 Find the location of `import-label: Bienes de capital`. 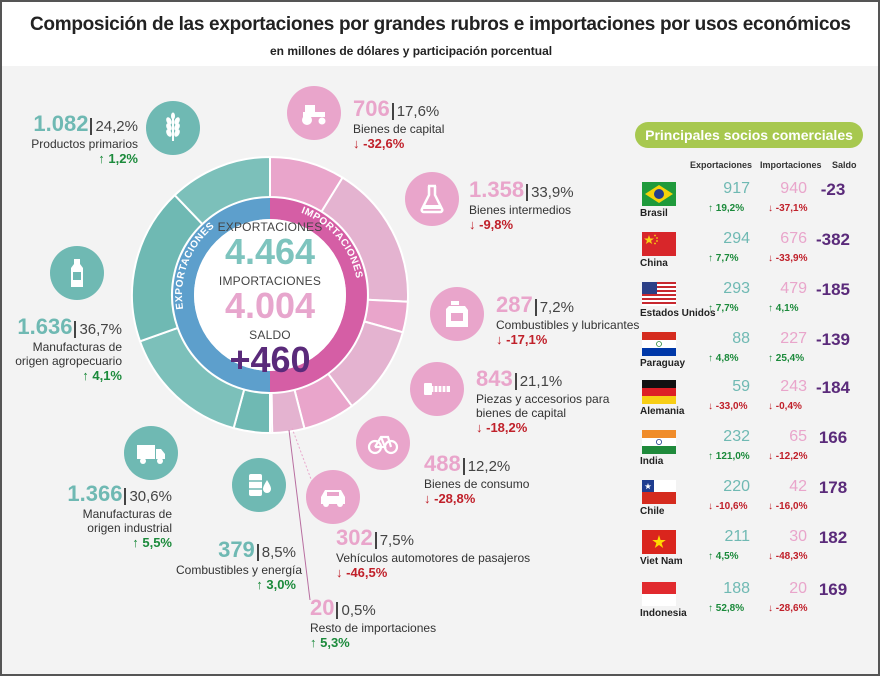

import-label: Bienes de capital is located at coordinates (399, 129).